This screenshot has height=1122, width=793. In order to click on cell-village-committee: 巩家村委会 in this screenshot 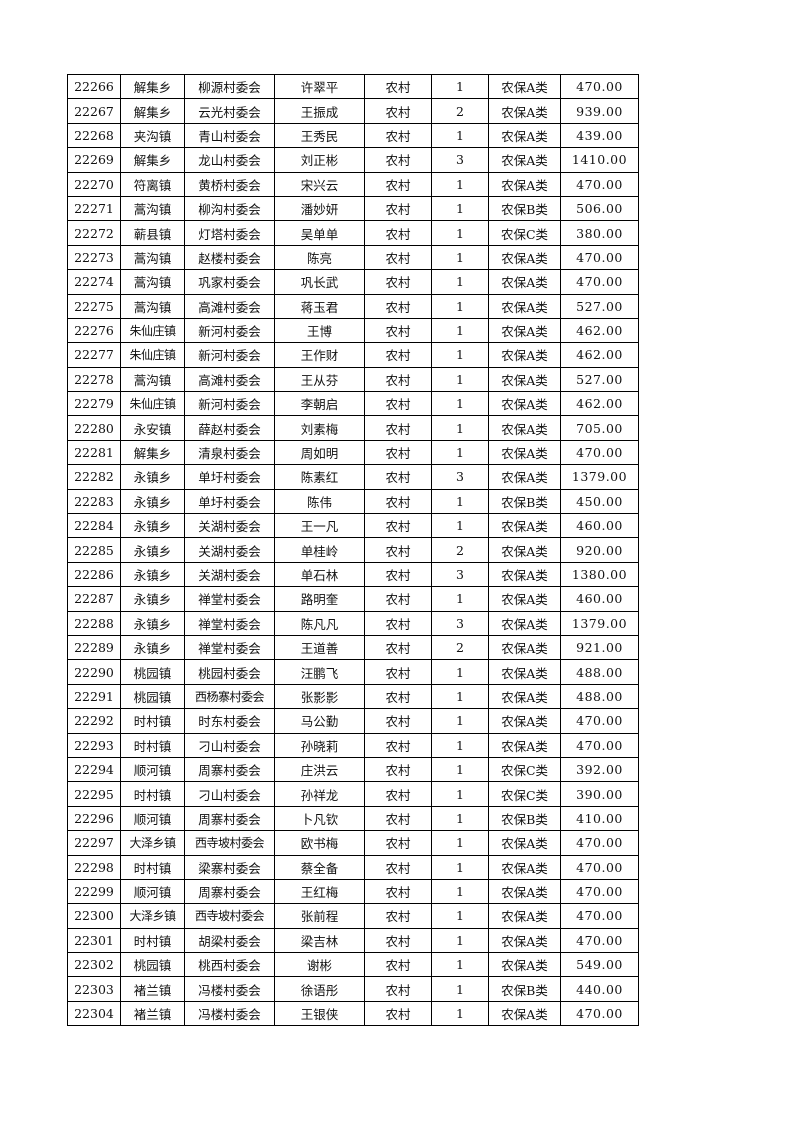, I will do `click(229, 282)`.